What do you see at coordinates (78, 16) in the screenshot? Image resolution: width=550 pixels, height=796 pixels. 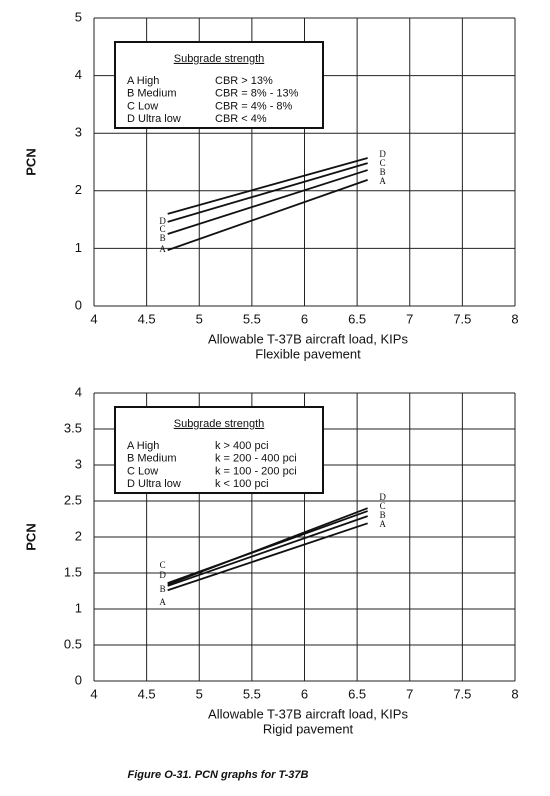 I see `y-tick-label: 5` at bounding box center [78, 16].